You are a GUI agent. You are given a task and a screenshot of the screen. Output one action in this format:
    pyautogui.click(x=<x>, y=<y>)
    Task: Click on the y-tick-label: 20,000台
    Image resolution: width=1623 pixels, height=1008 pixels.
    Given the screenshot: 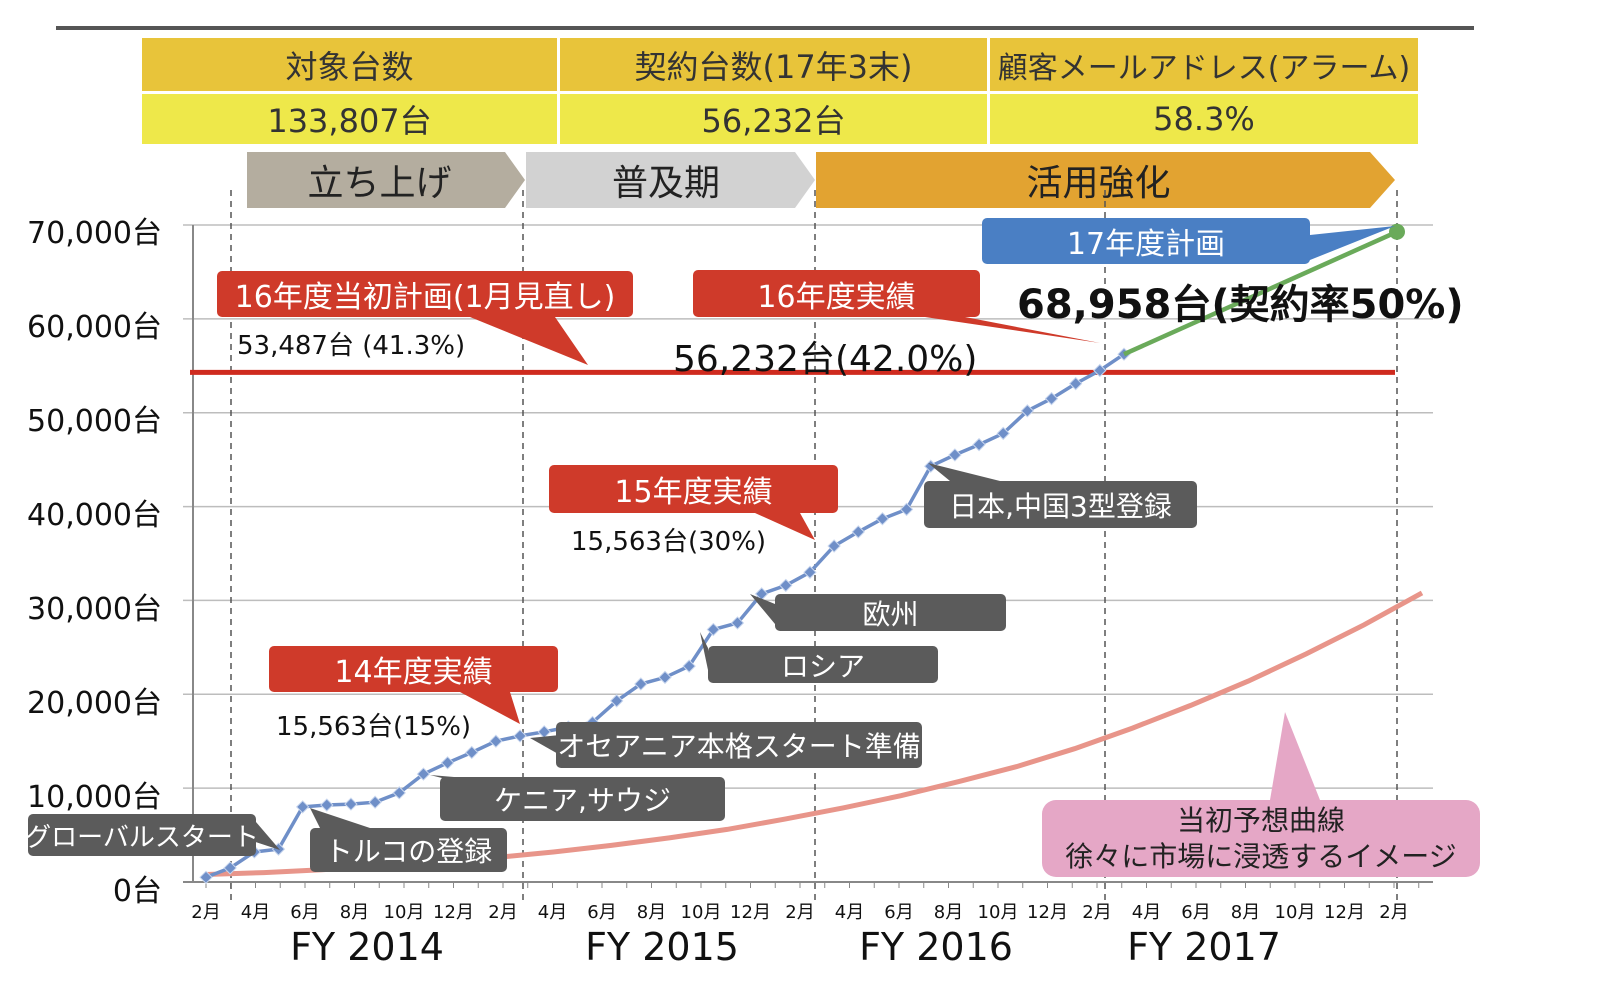 What is the action you would take?
    pyautogui.click(x=94, y=703)
    